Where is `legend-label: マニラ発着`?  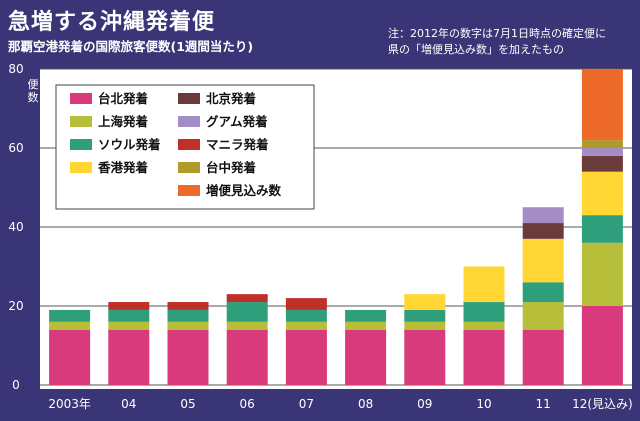
legend-label: マニラ発着 is located at coordinates (237, 144).